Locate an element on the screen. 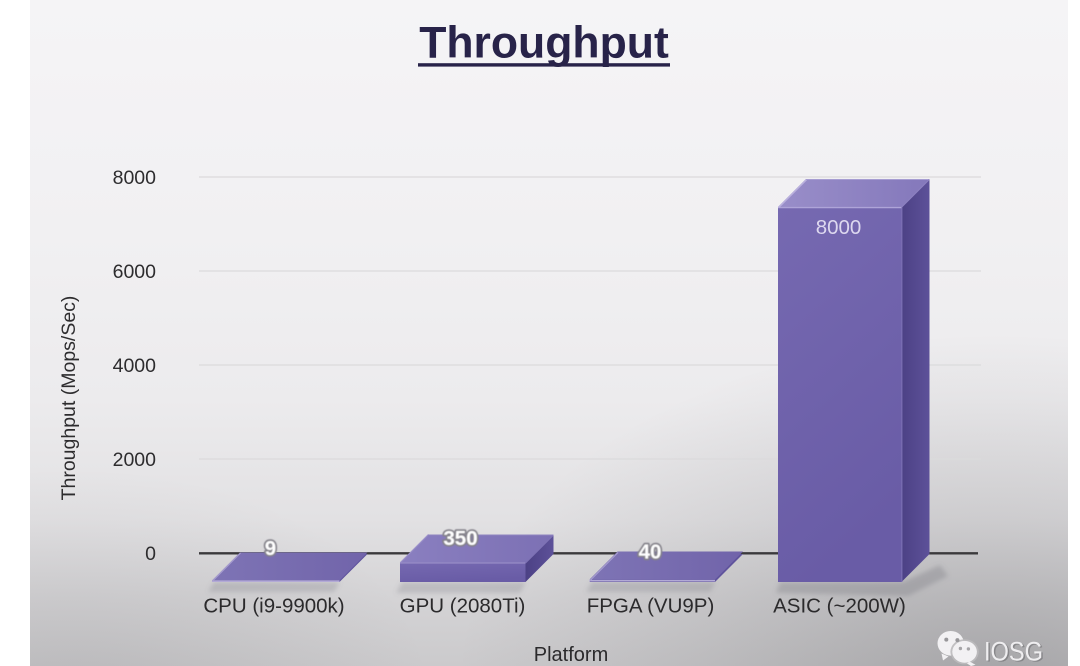 This screenshot has height=666, width=1080. svg-text: ASIC (~200W) is located at coordinates (839, 606).